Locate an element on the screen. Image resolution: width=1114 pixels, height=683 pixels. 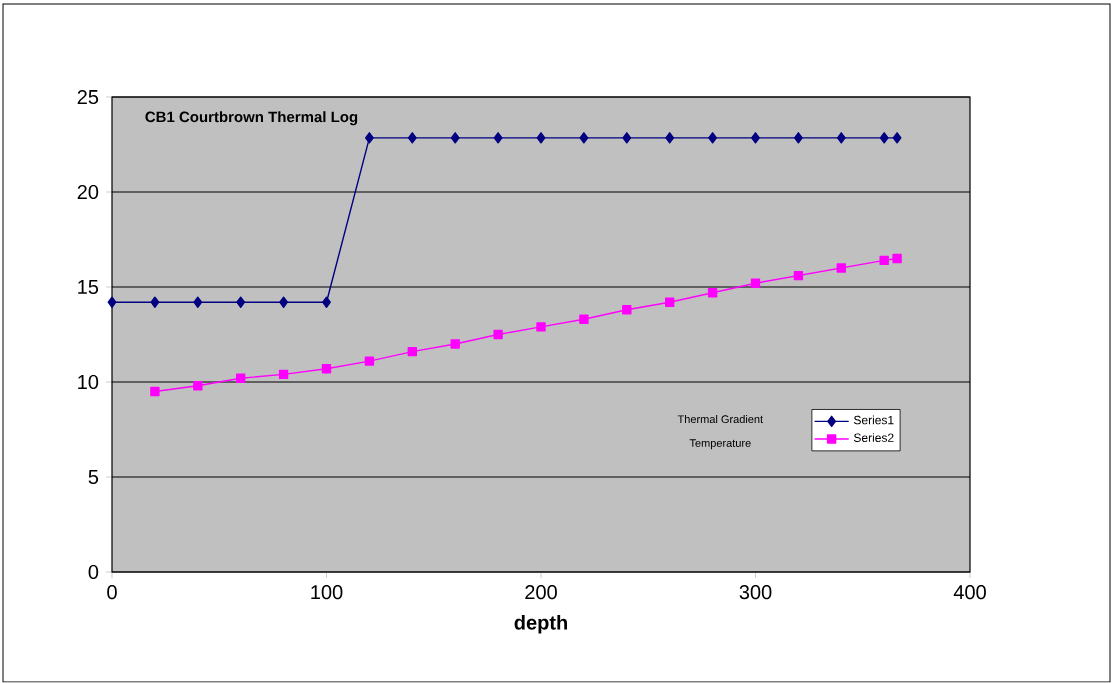
y-tick-label: 0 is located at coordinates (93, 572).